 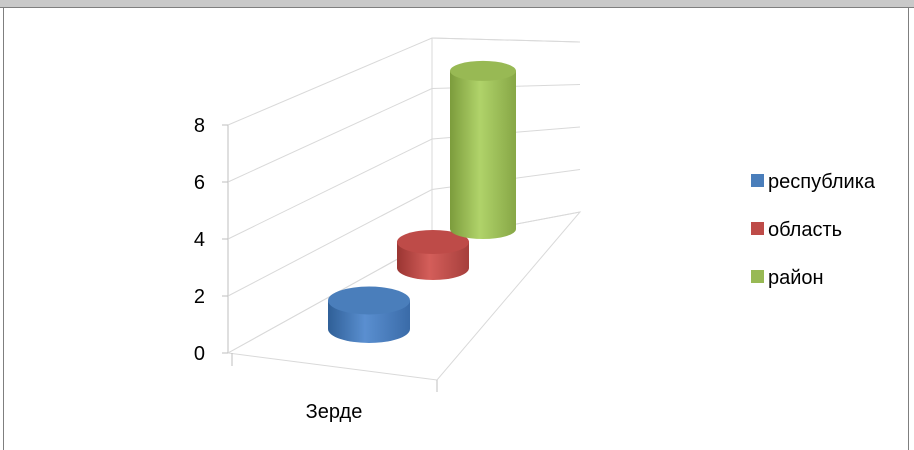 I want to click on y-tick-label: 2, so click(x=199, y=297).